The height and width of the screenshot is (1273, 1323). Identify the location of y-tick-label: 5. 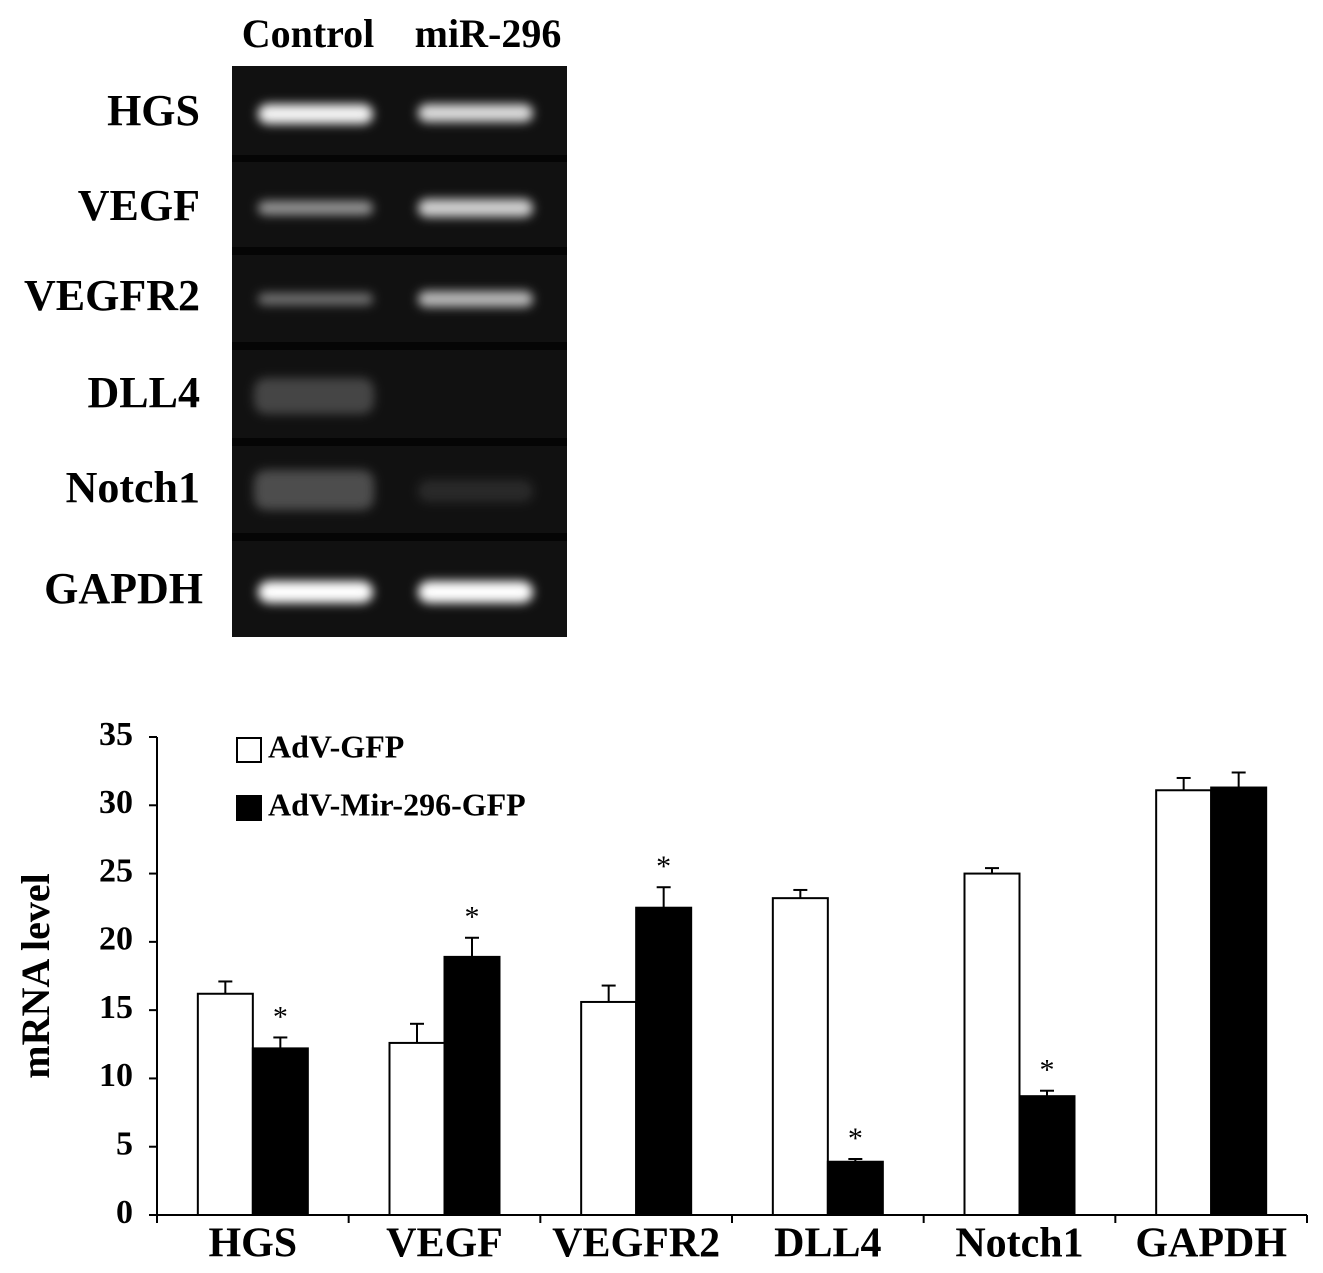
(124, 1144).